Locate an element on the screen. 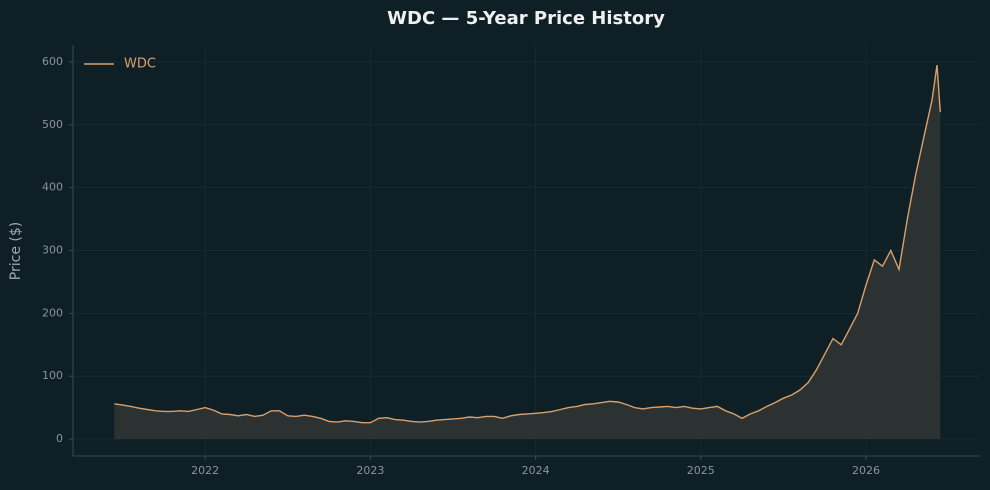  x-tick-label: 2024 is located at coordinates (536, 470).